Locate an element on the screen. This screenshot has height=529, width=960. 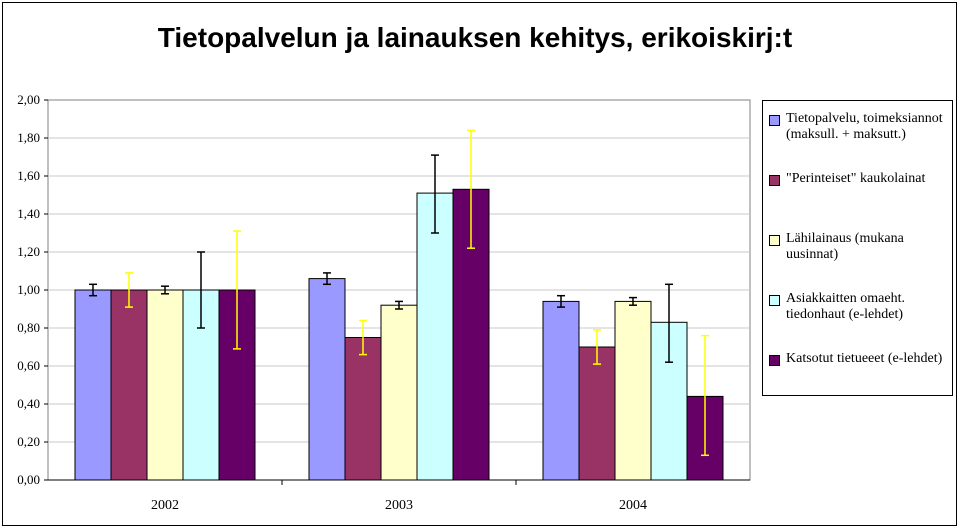
y-tick-label: 0,60 is located at coordinates (28, 365).